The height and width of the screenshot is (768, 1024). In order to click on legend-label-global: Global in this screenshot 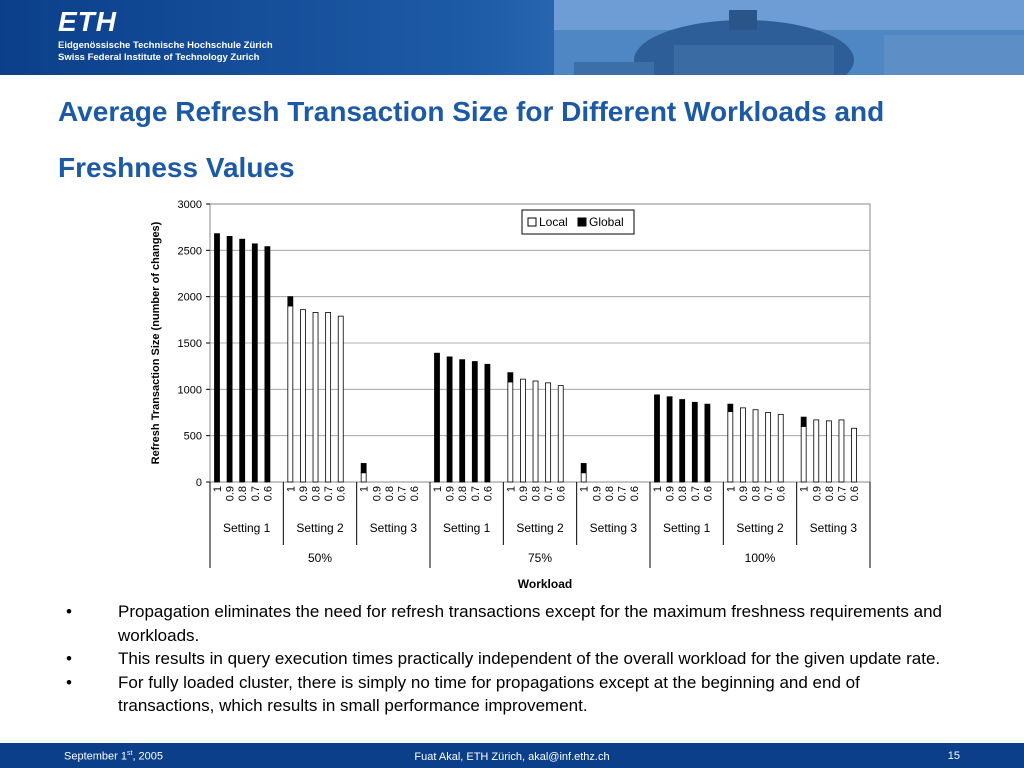, I will do `click(606, 222)`.